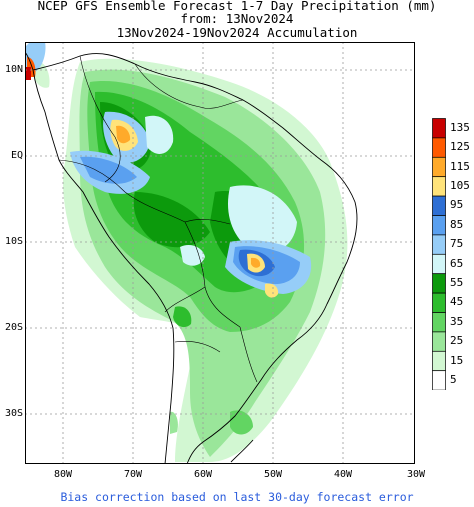 The height and width of the screenshot is (507, 474). Describe the element at coordinates (416, 474) in the screenshot. I see `lon-label-30w: 30W` at that location.